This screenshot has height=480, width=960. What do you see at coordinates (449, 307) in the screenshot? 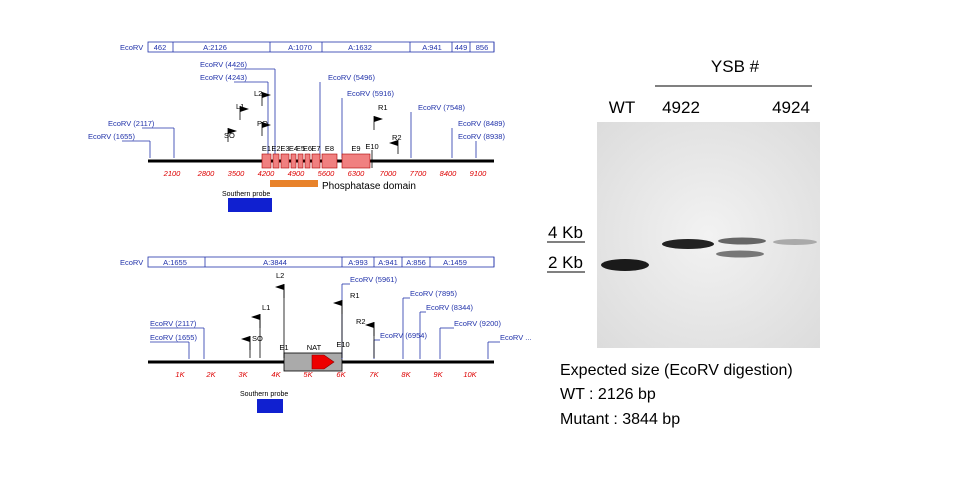
I see `site-label: EcoRV (8344)` at bounding box center [449, 307].